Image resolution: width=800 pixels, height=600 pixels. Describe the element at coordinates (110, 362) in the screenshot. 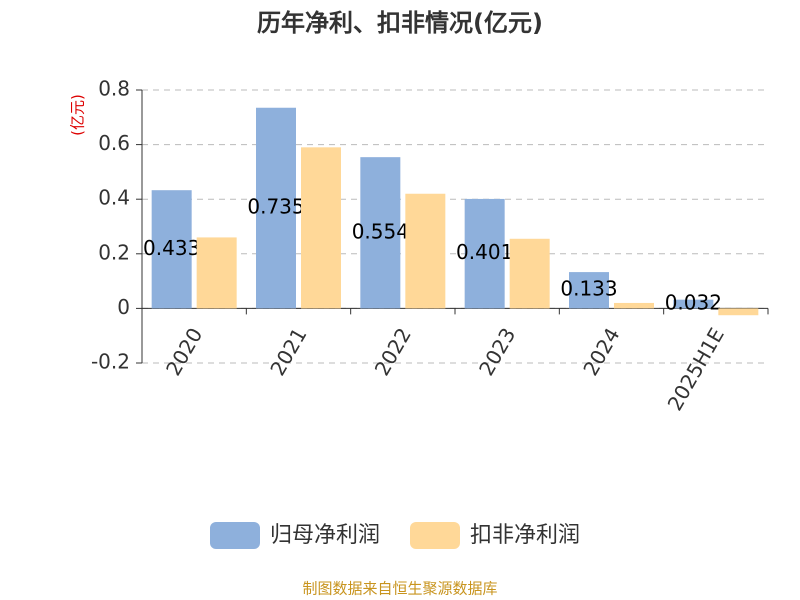

I see `y-tick-label: -0.2` at that location.